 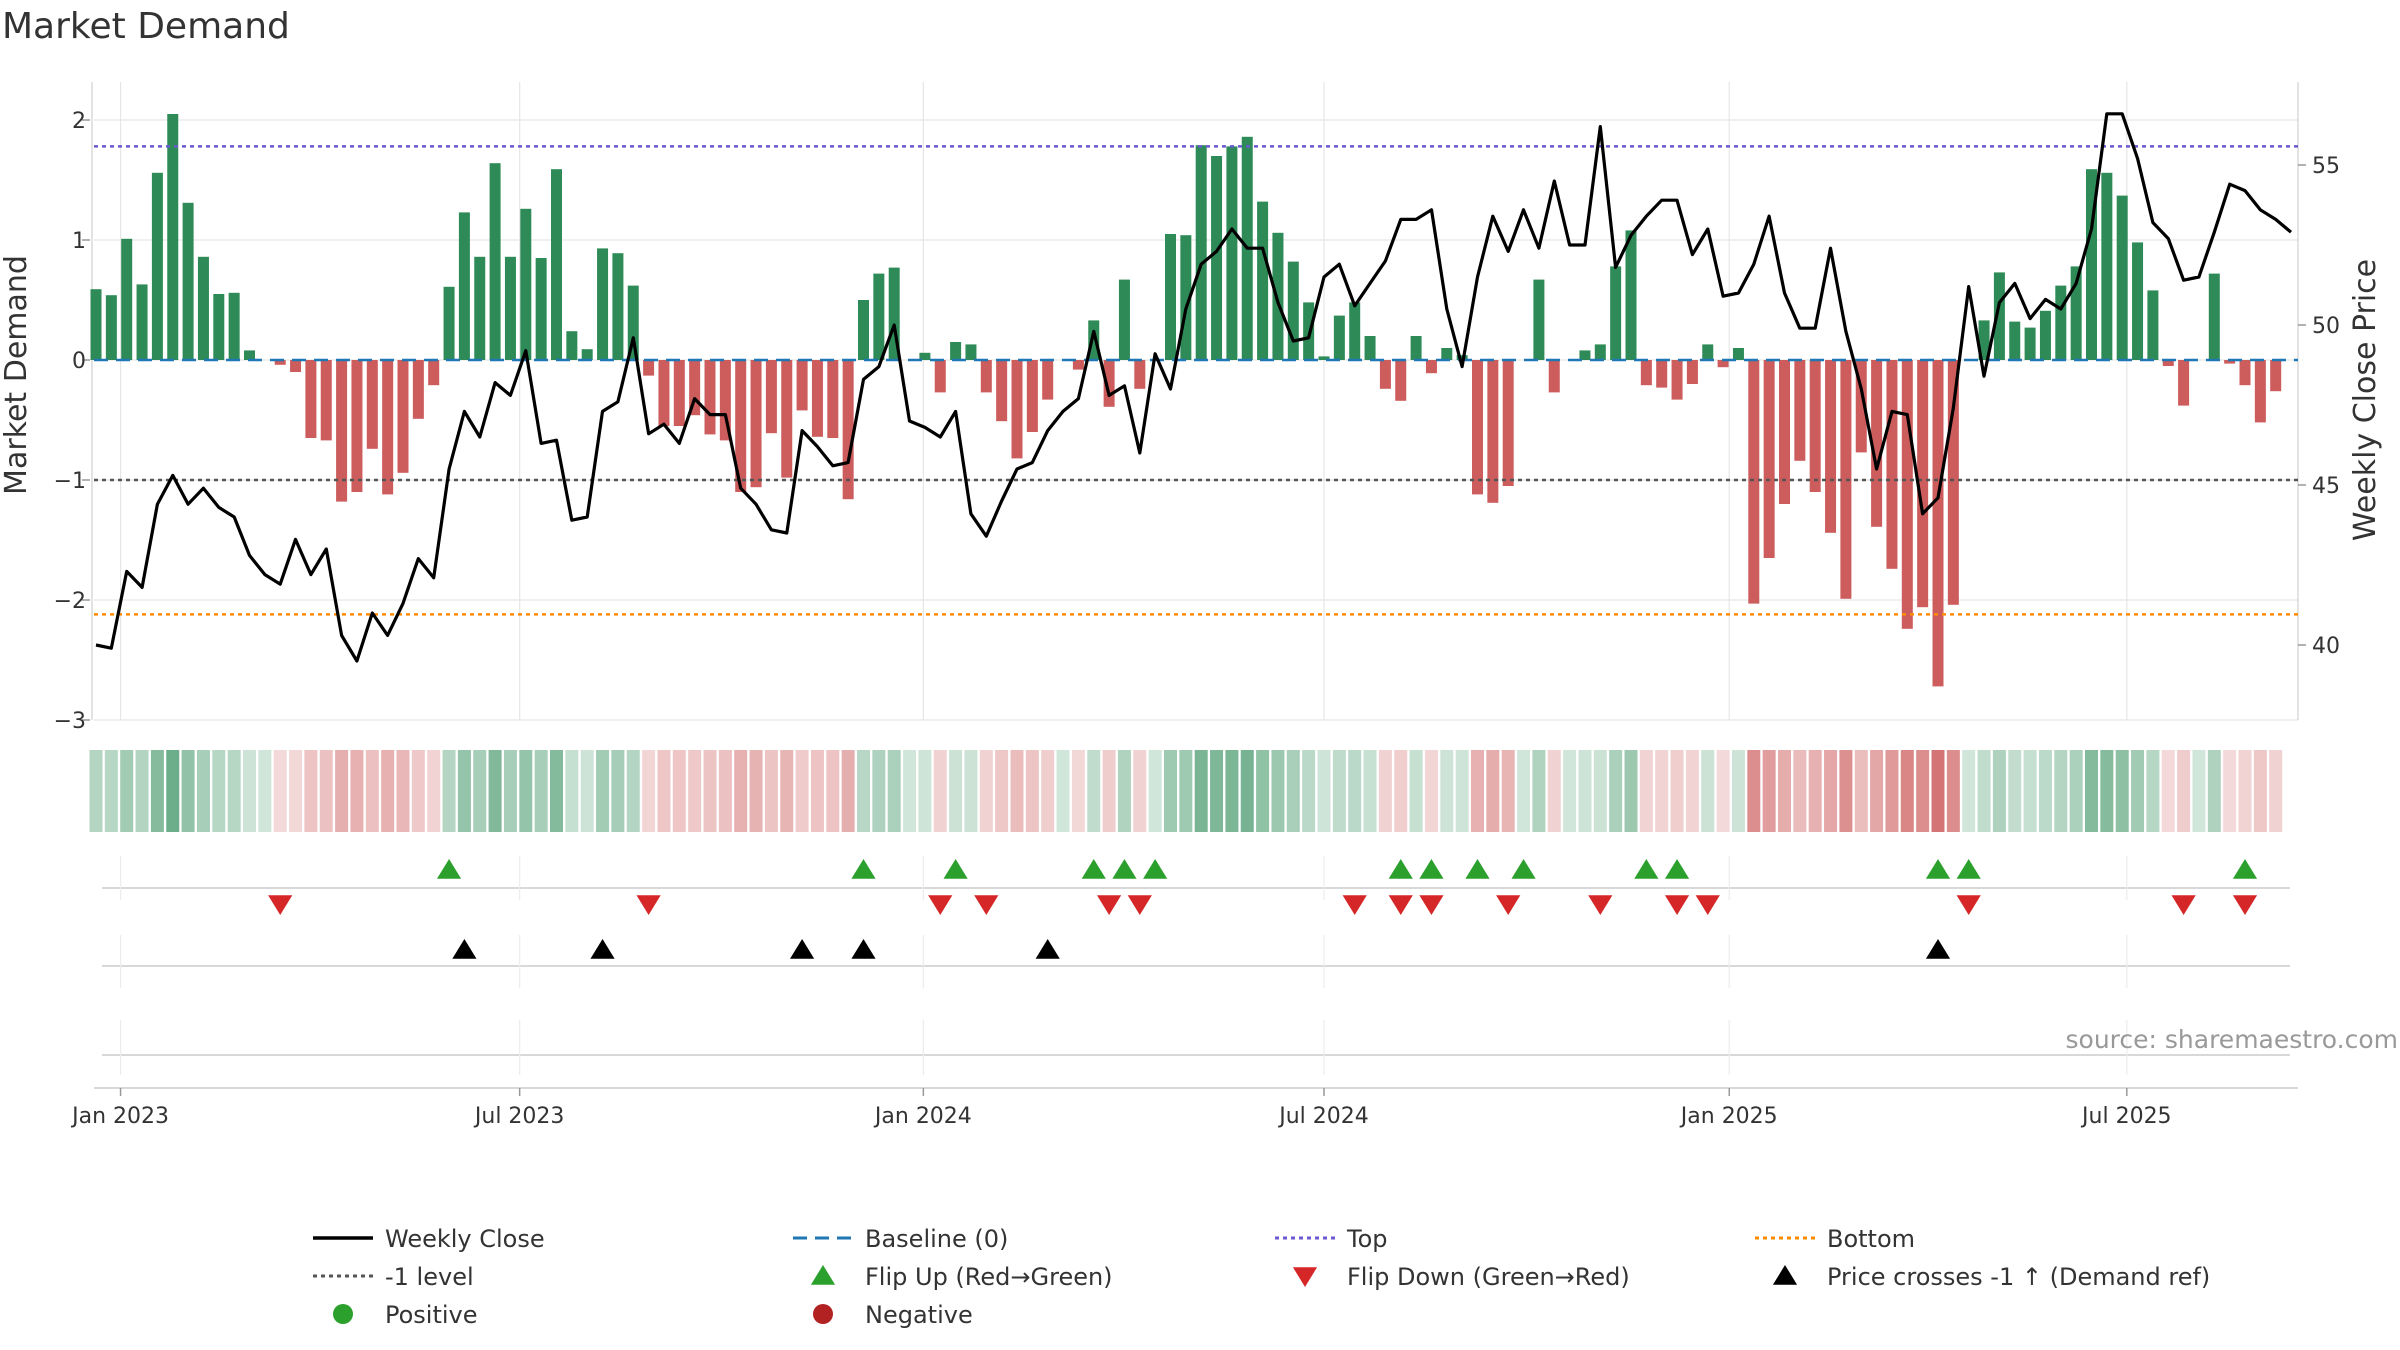 I want to click on y-tick-label: 1, so click(x=79, y=241).